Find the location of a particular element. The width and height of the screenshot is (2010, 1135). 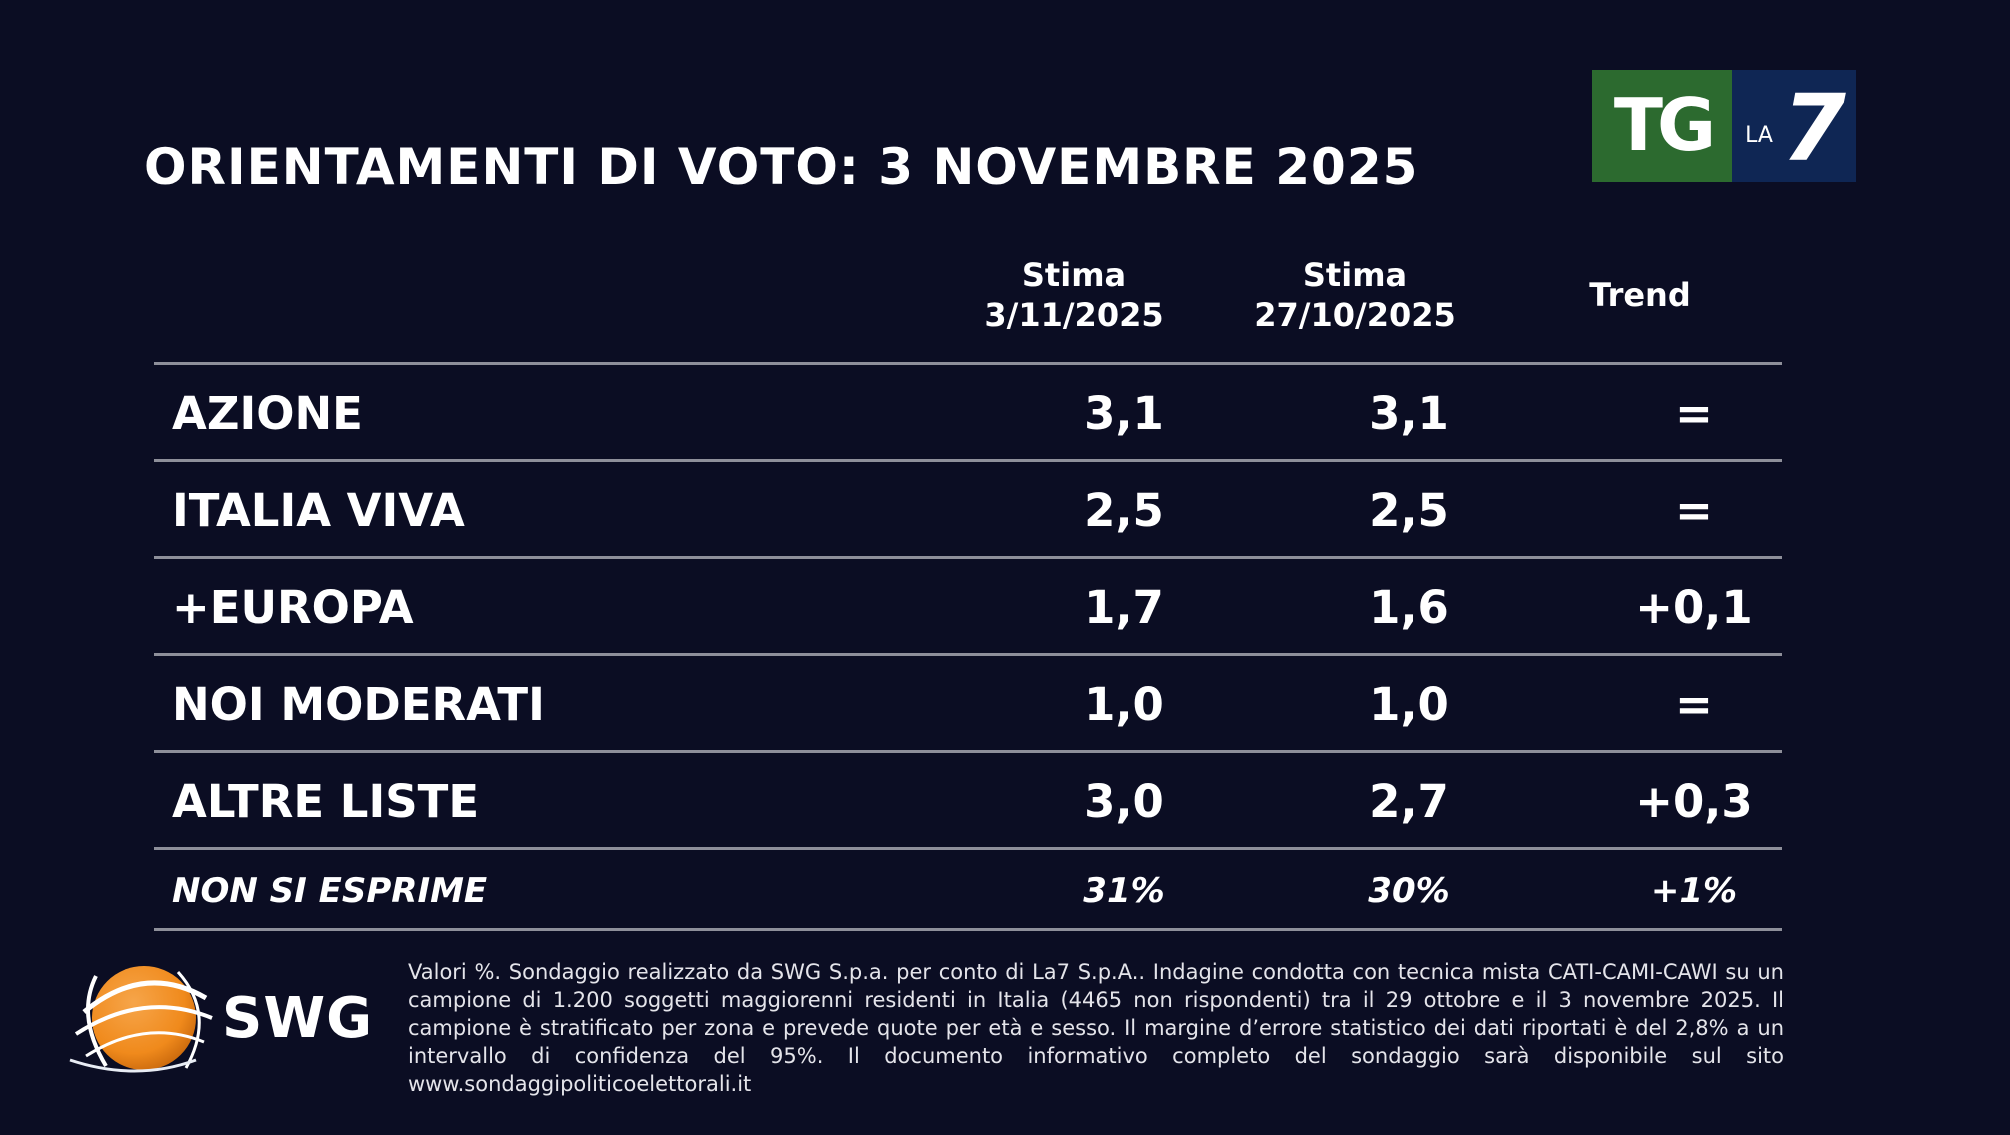

estimate-previous: 3,1 is located at coordinates (1409, 413).